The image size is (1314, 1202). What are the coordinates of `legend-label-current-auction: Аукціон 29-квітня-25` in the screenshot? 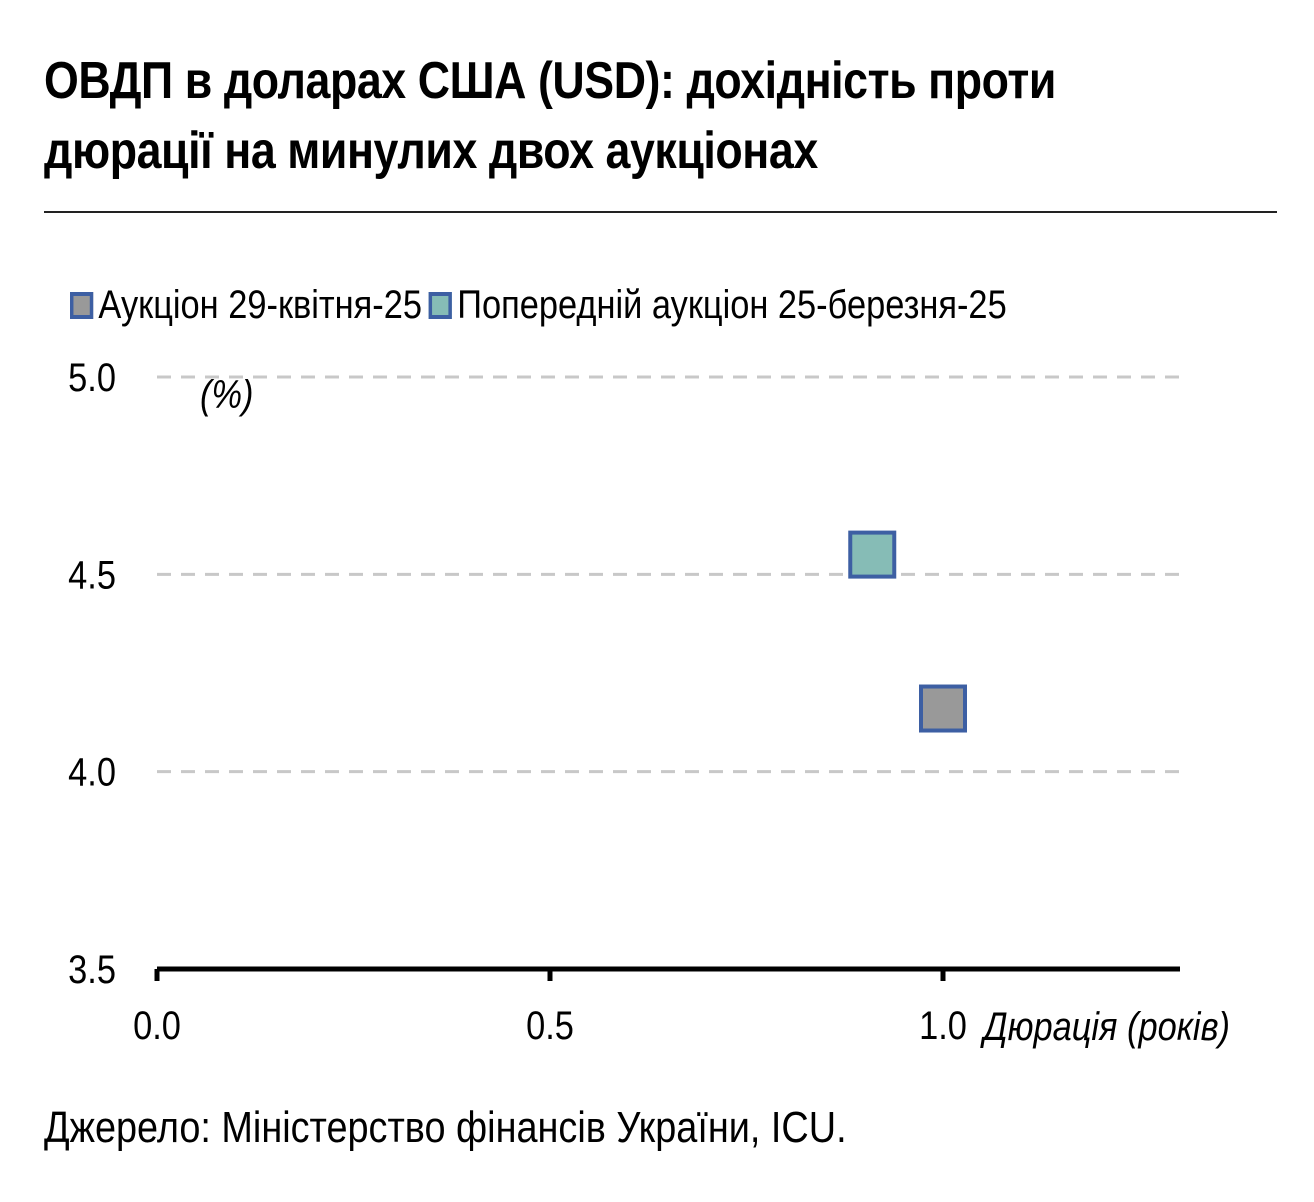 It's located at (260, 305).